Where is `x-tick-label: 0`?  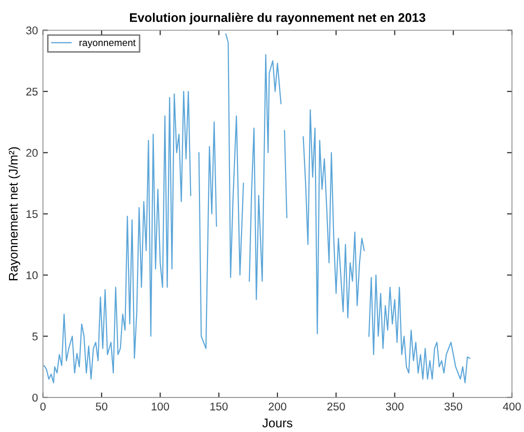
x-tick-label: 0 is located at coordinates (43, 406).